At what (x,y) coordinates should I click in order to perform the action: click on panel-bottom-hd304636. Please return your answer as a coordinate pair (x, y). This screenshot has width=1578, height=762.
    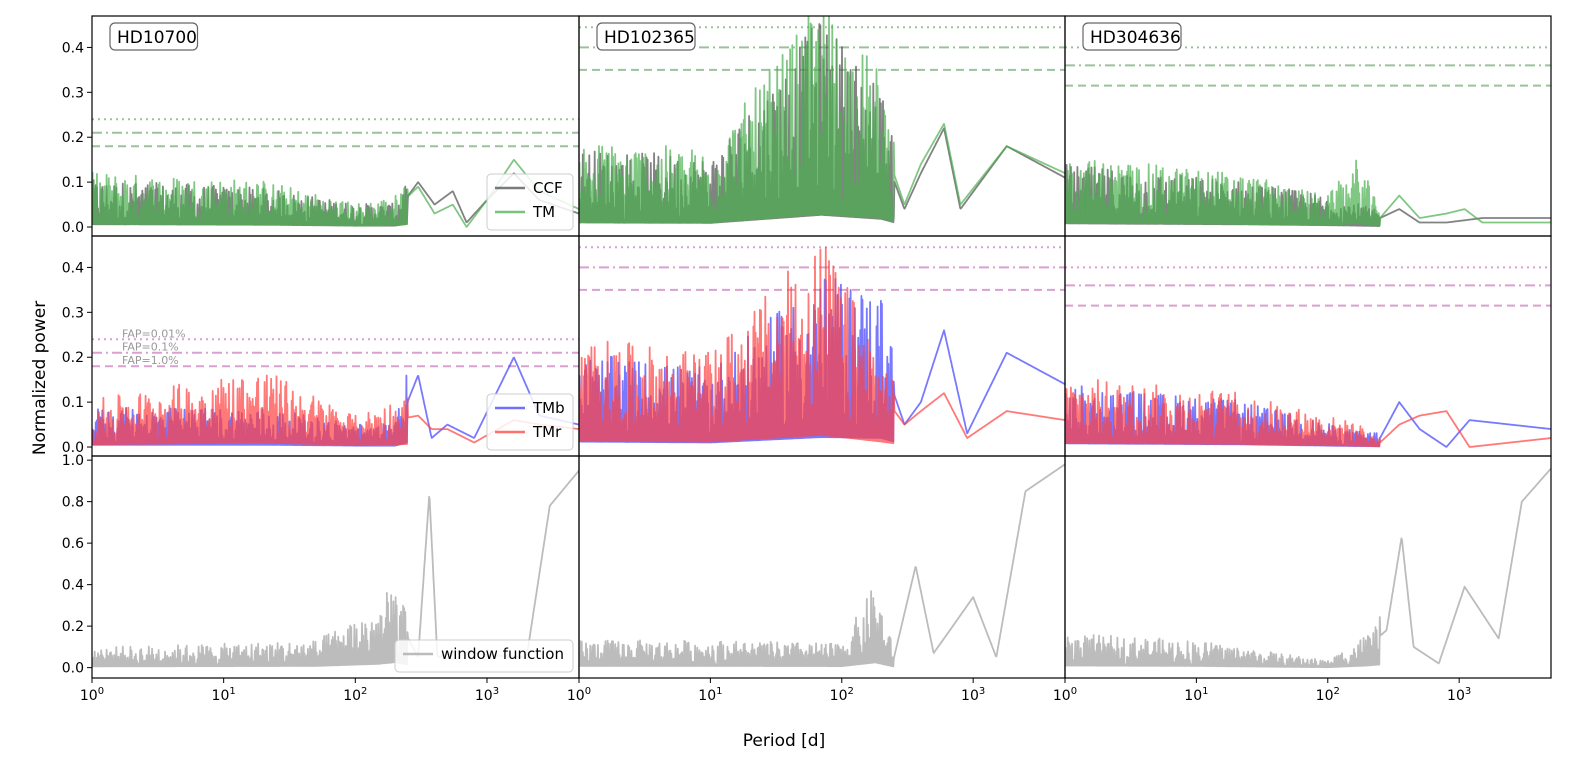
    Looking at the image, I should click on (1308, 568).